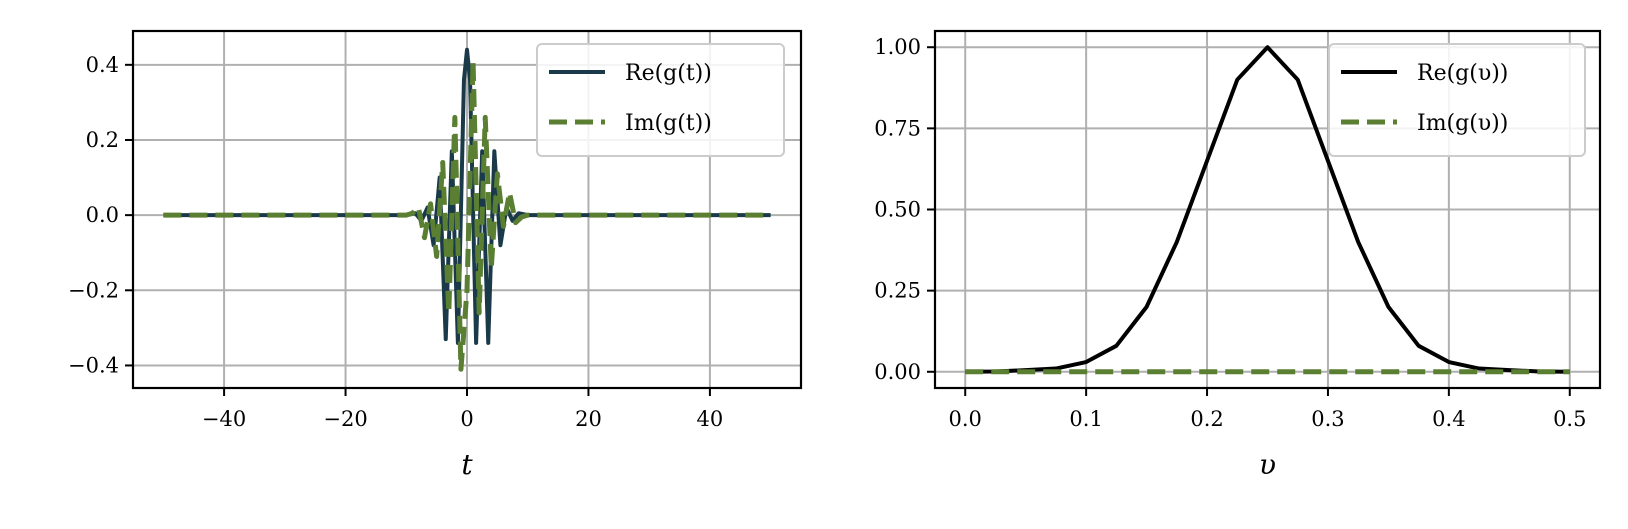 This screenshot has width=1628, height=529. What do you see at coordinates (1462, 123) in the screenshot?
I see `legend-label-1: Im(g(υ))` at bounding box center [1462, 123].